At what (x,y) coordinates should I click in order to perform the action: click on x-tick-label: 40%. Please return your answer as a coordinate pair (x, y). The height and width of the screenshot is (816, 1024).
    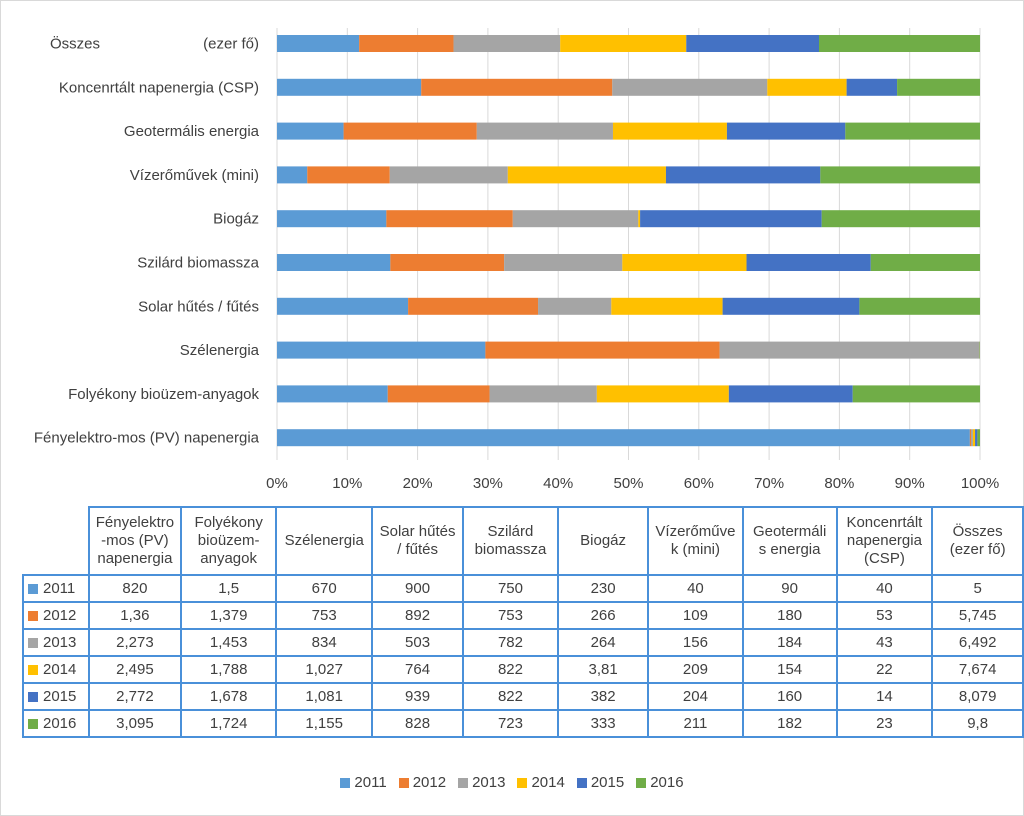
    Looking at the image, I should click on (558, 483).